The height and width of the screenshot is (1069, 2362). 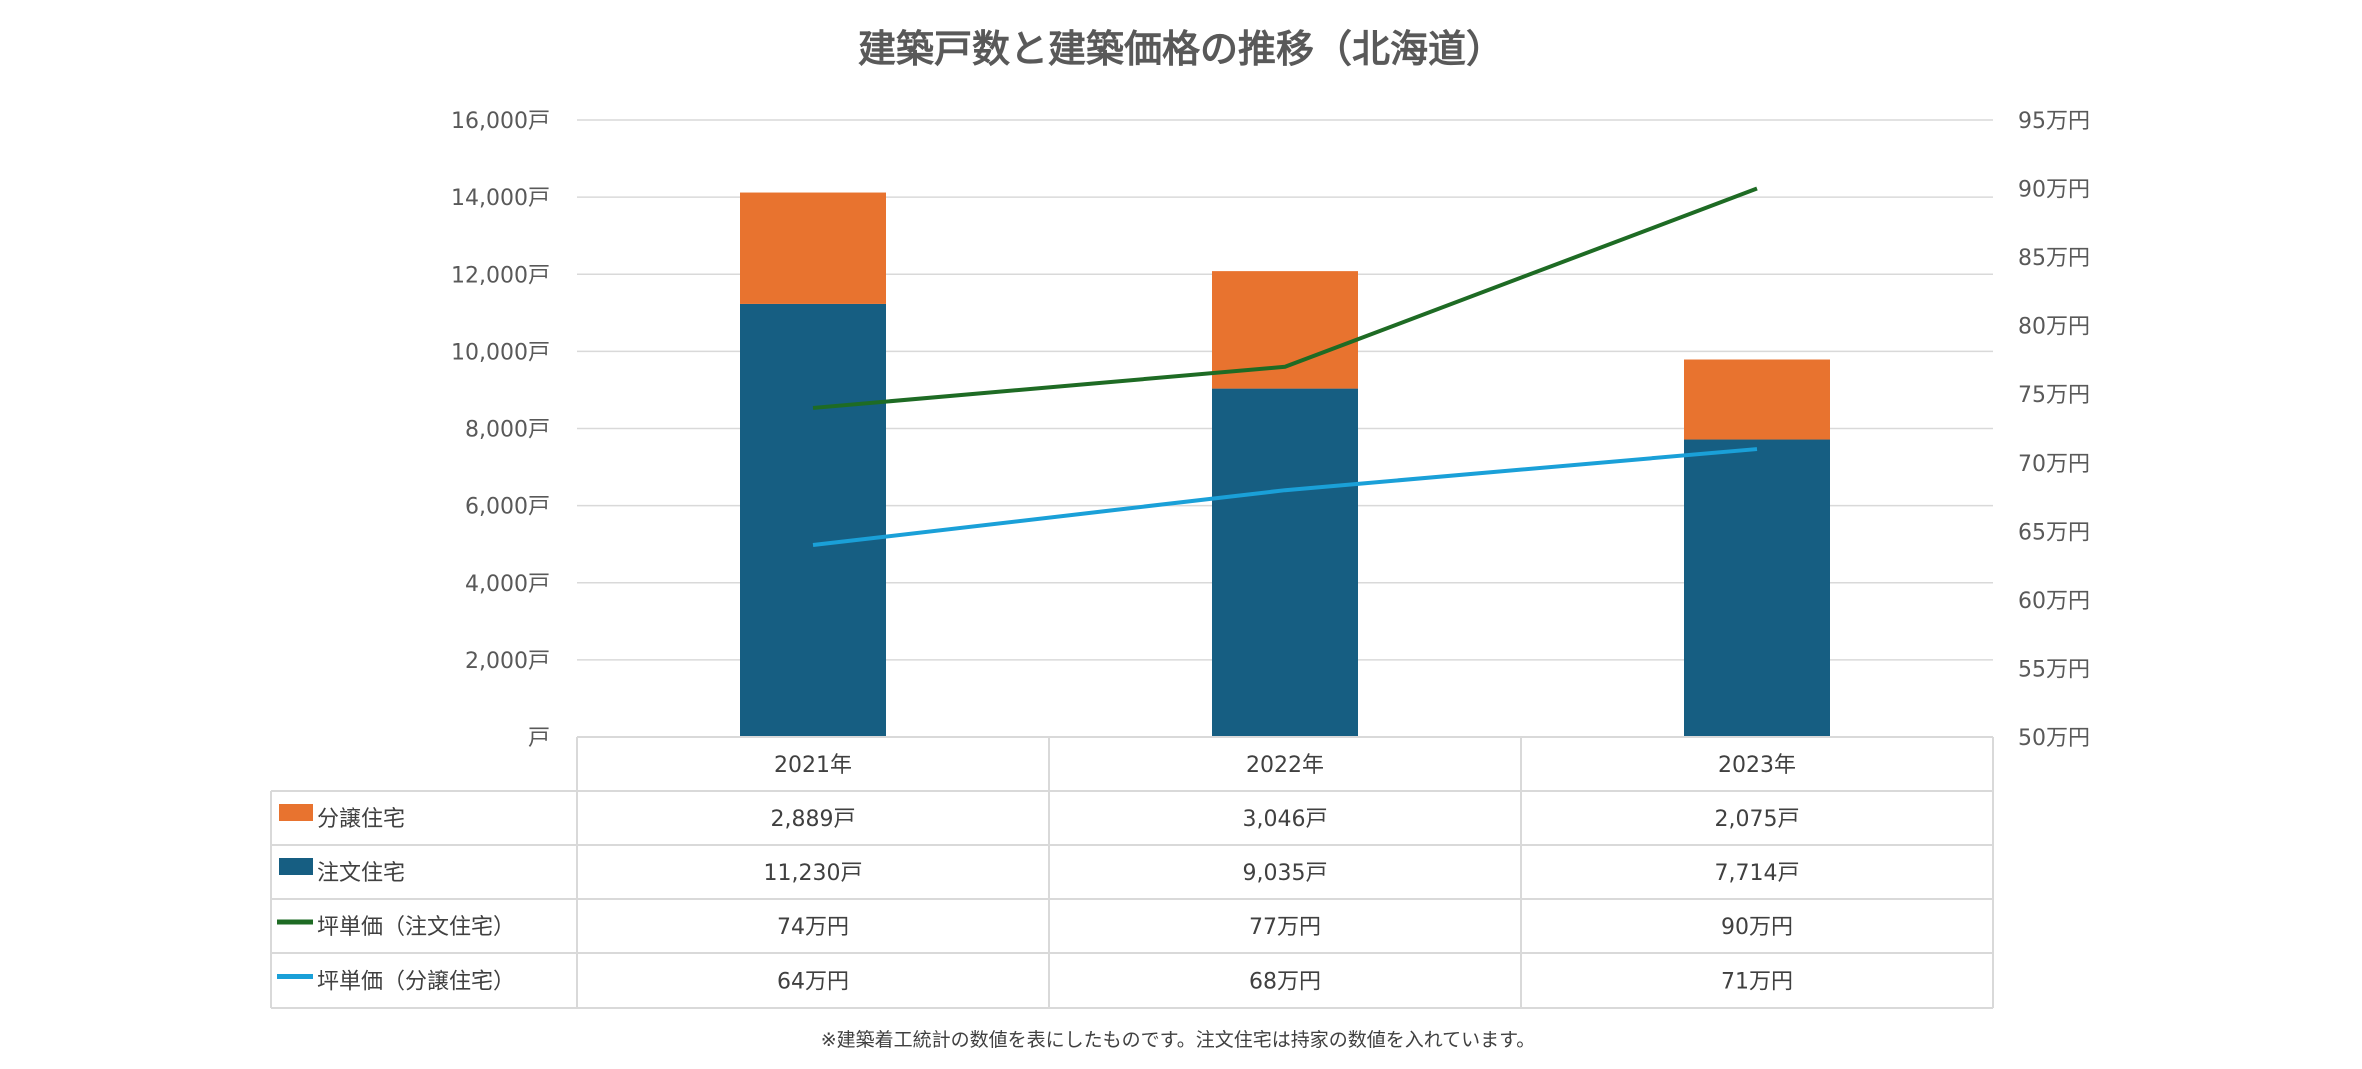 What do you see at coordinates (2054, 669) in the screenshot?
I see `right-tick-label: 55万円` at bounding box center [2054, 669].